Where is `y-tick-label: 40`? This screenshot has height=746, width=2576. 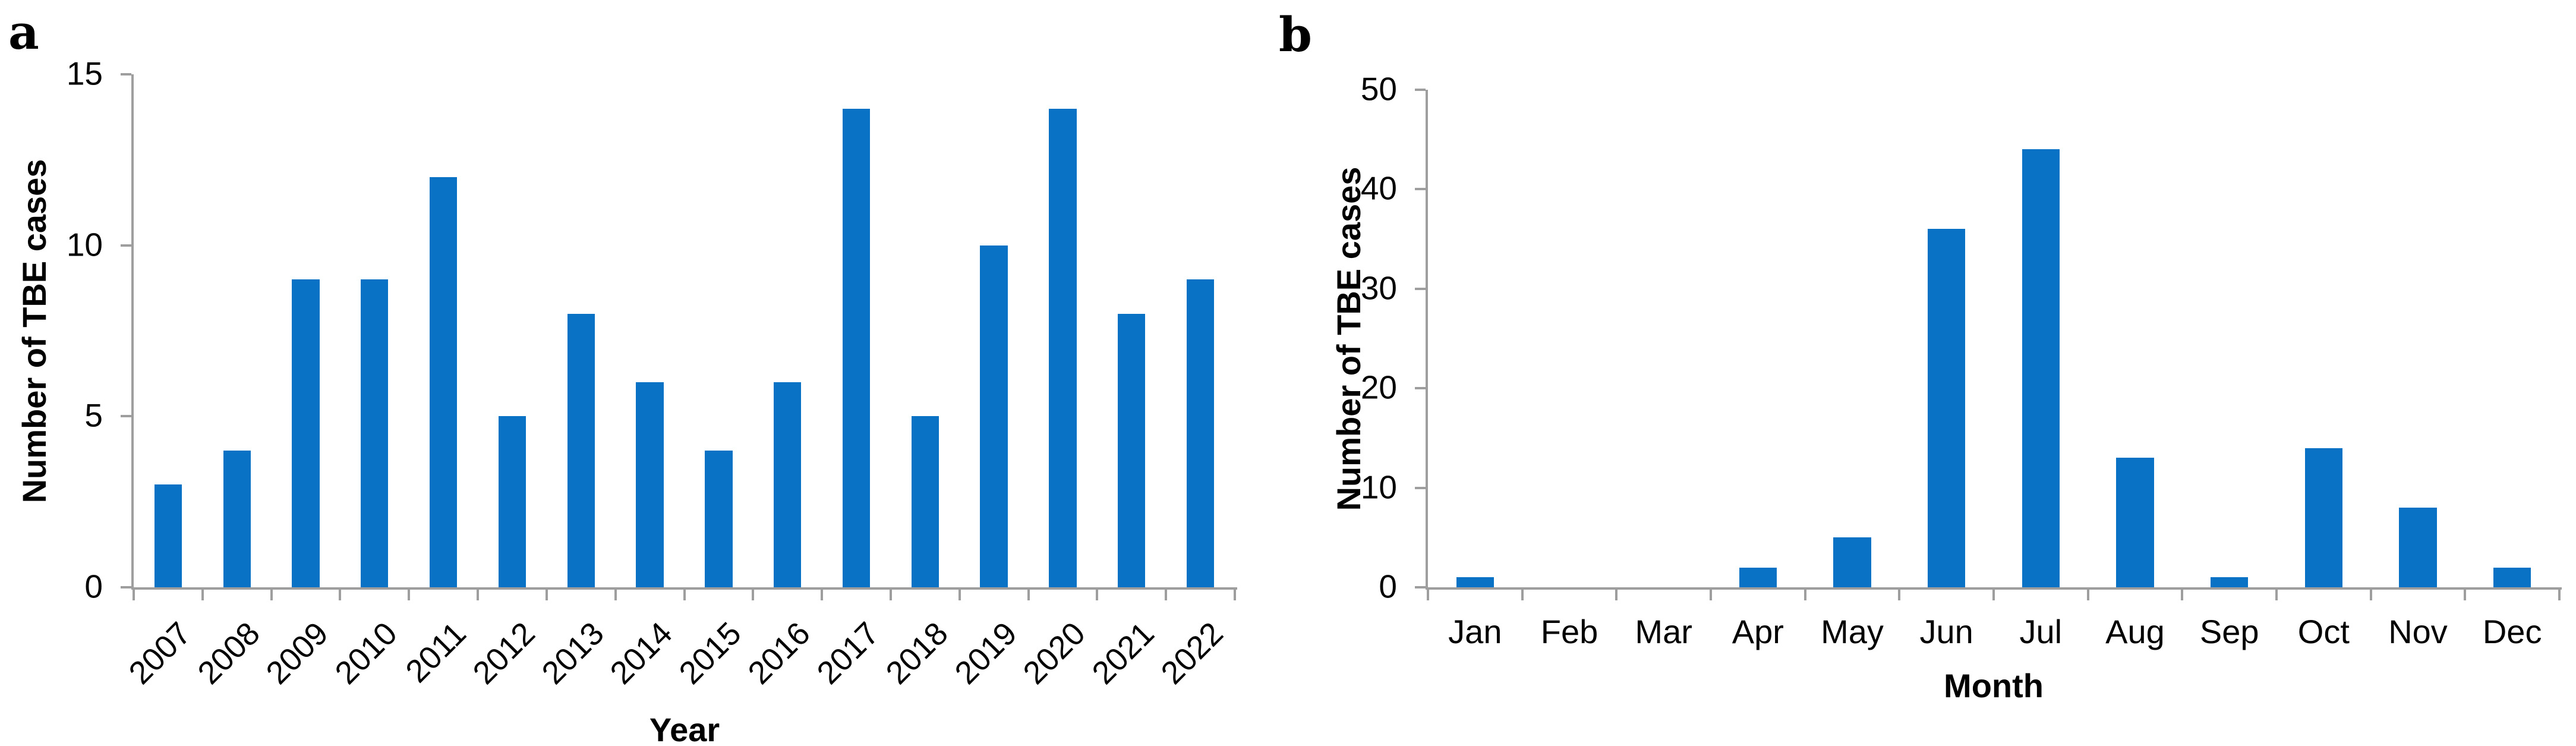 y-tick-label: 40 is located at coordinates (1378, 188).